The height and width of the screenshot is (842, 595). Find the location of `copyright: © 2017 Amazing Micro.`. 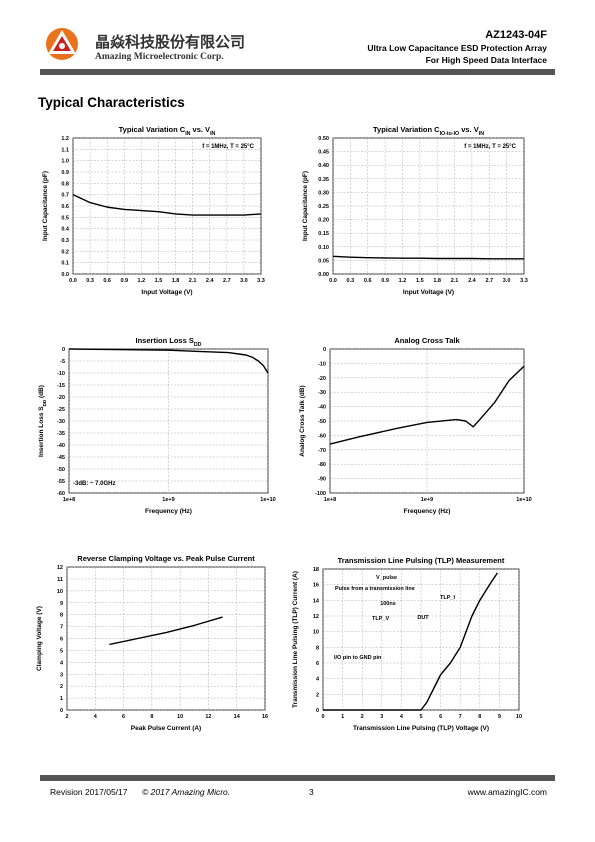

copyright: © 2017 Amazing Micro. is located at coordinates (186, 792).